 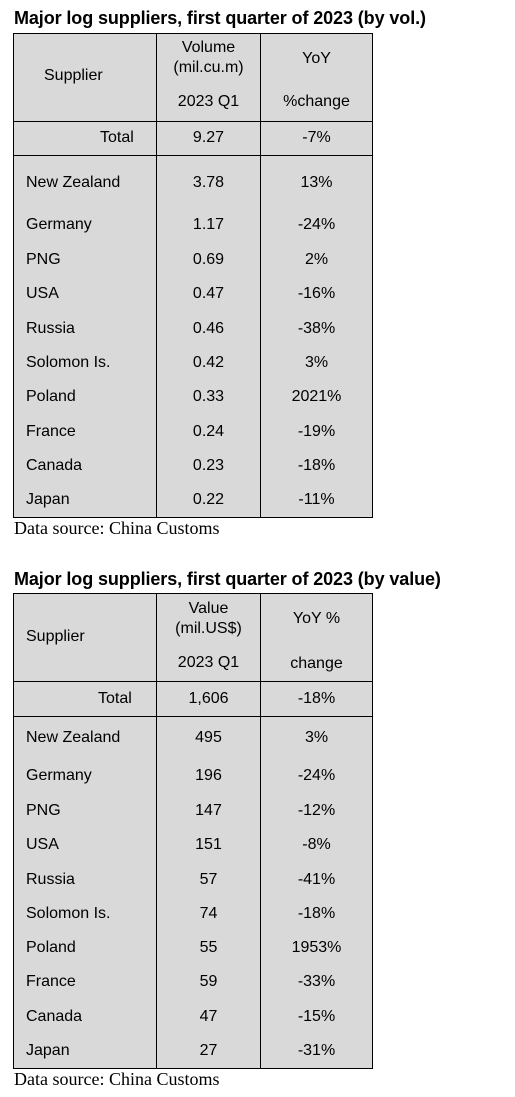 I want to click on supplier-value: 1.17, so click(x=208, y=224).